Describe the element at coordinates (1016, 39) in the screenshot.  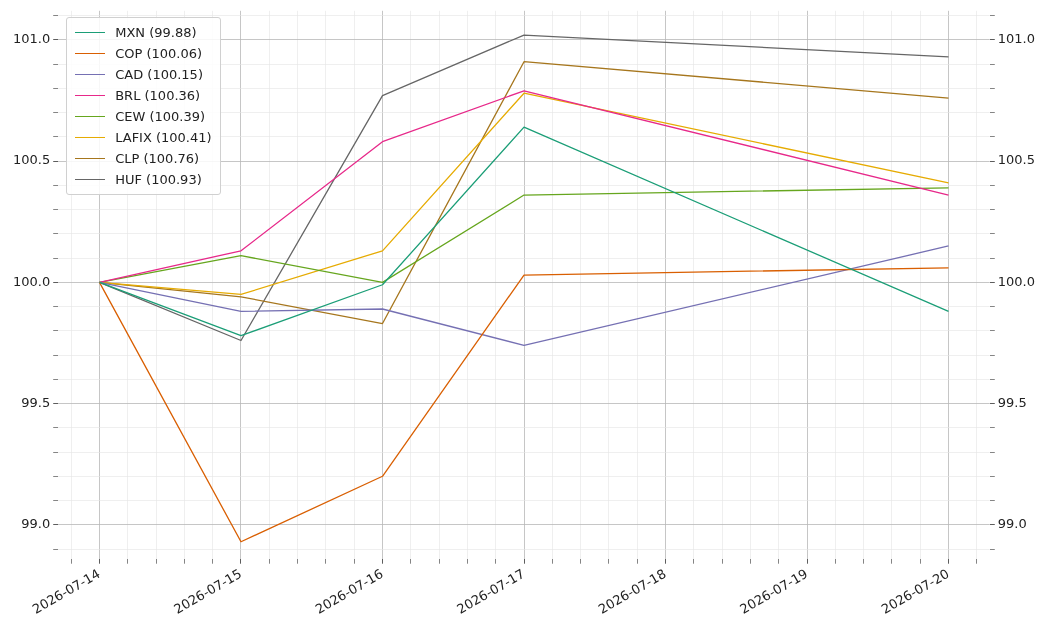
I see `y2-tick-label: 101.0` at that location.